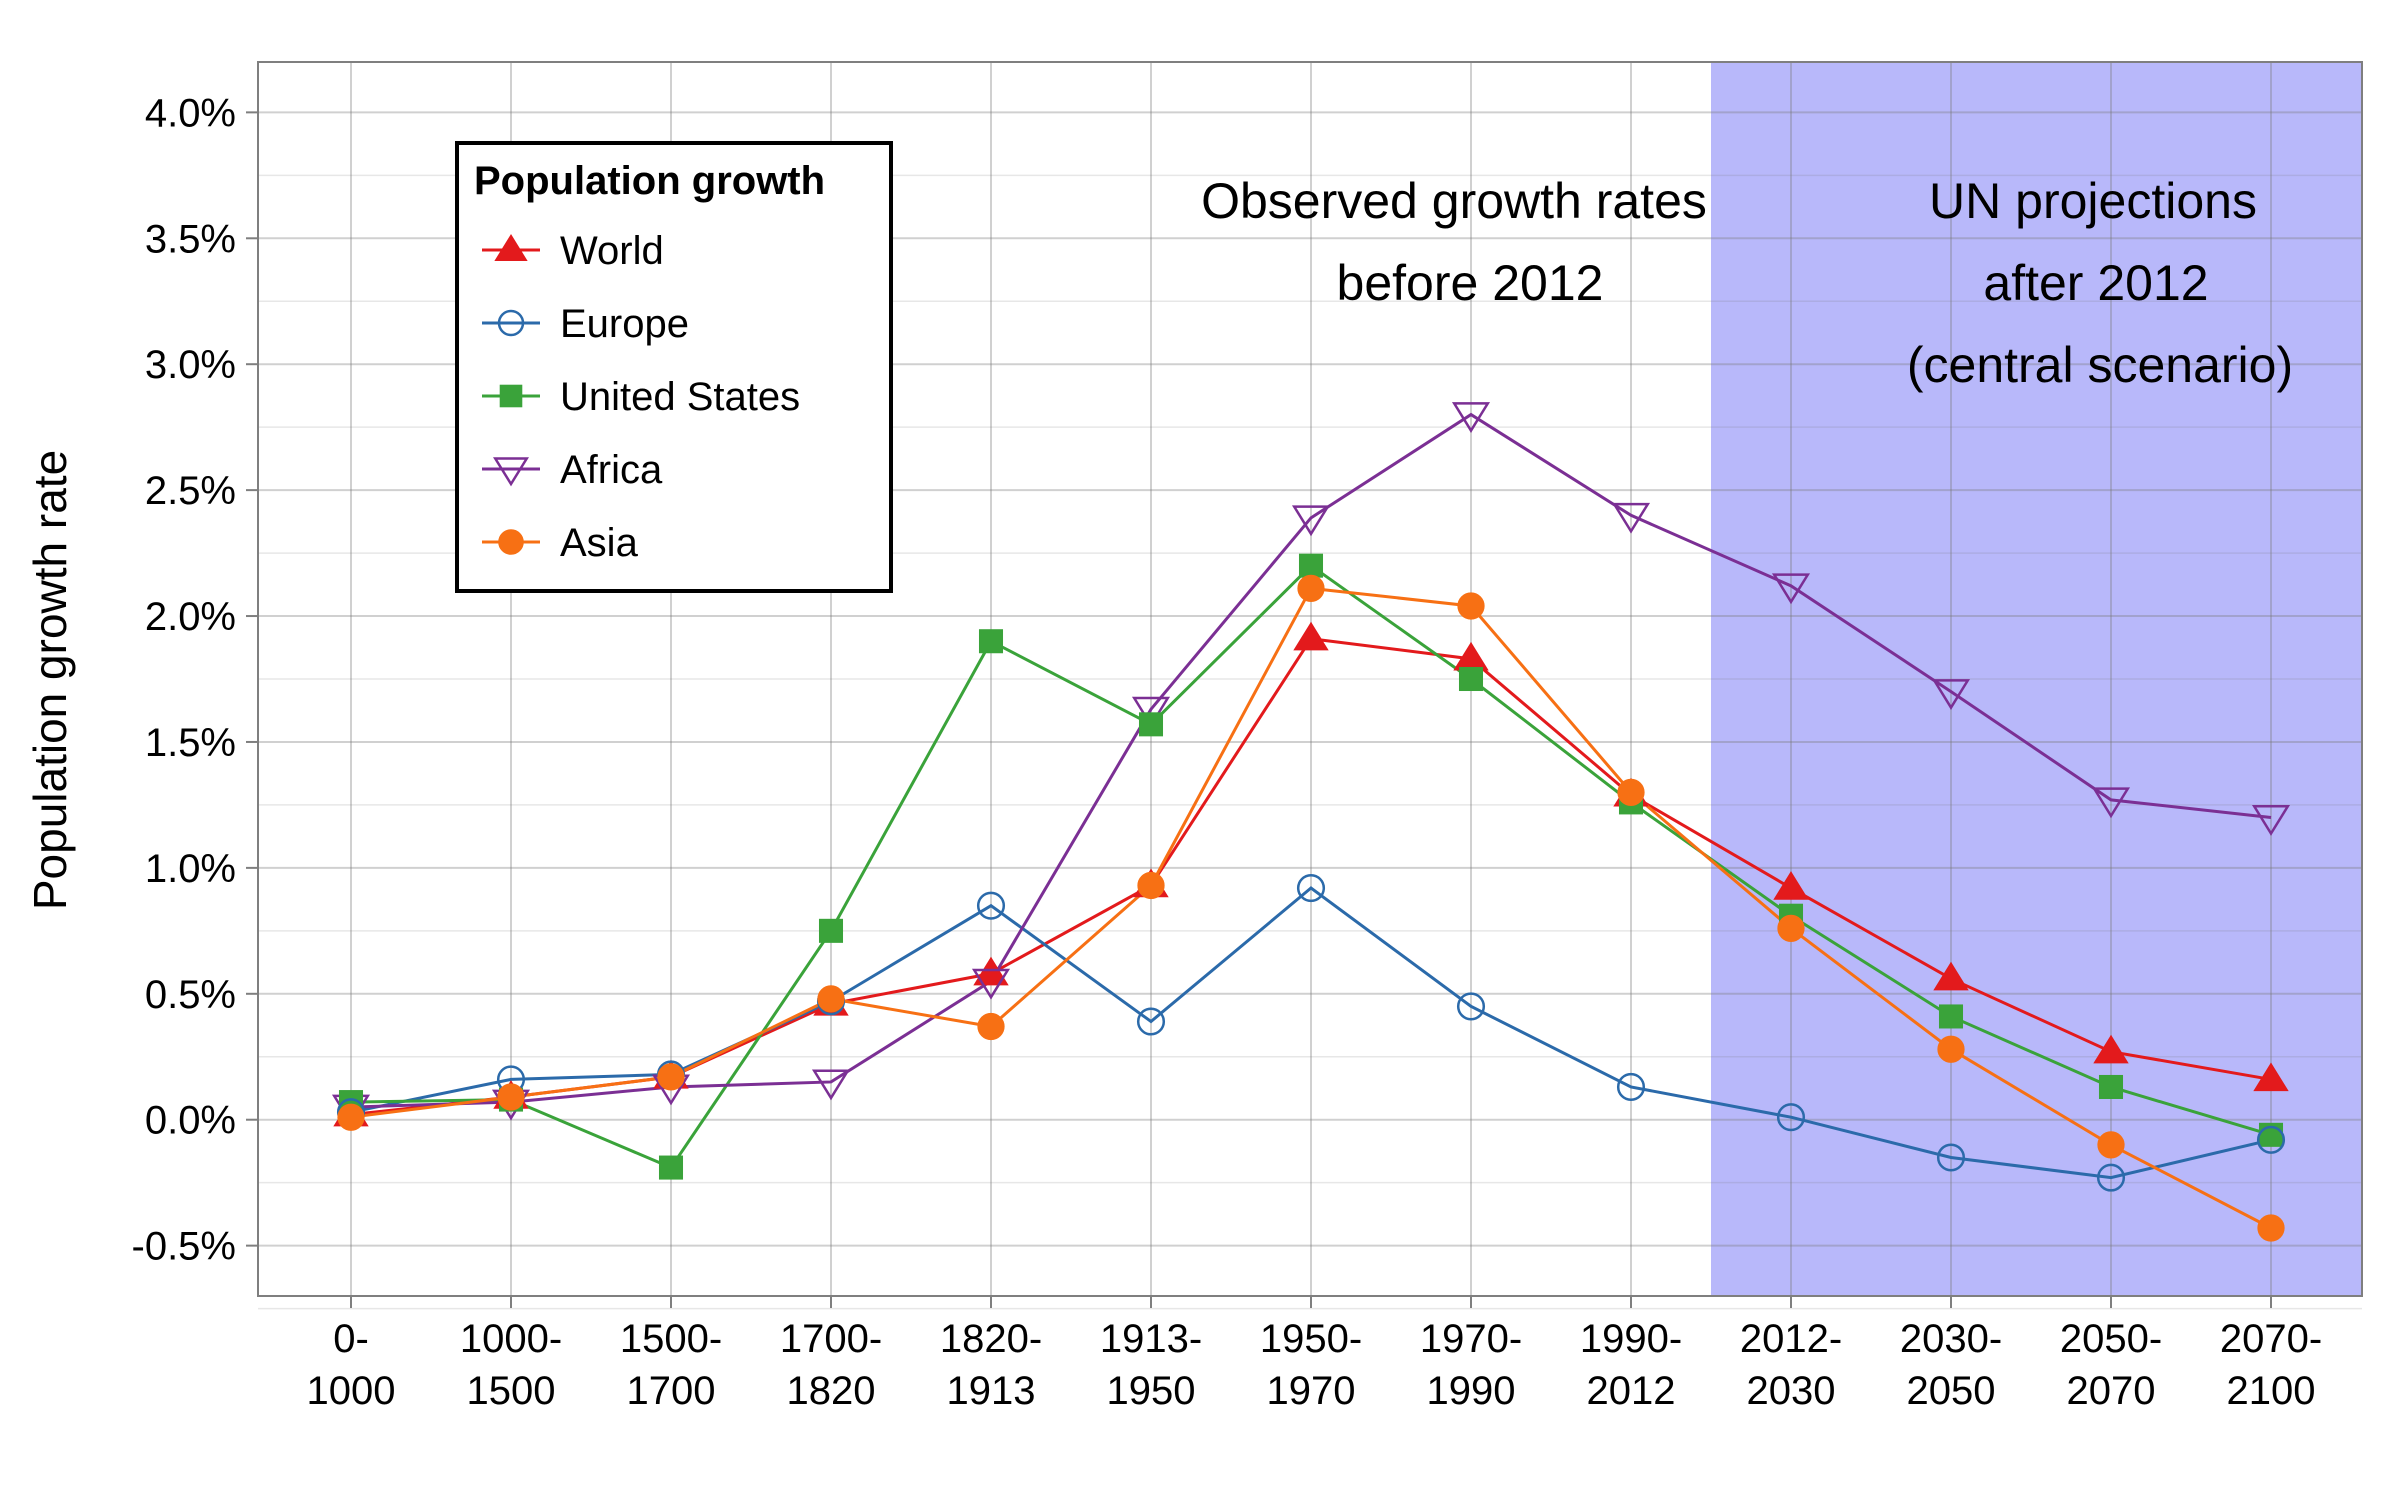  I want to click on legend-item-africa: Africa, so click(572, 470).